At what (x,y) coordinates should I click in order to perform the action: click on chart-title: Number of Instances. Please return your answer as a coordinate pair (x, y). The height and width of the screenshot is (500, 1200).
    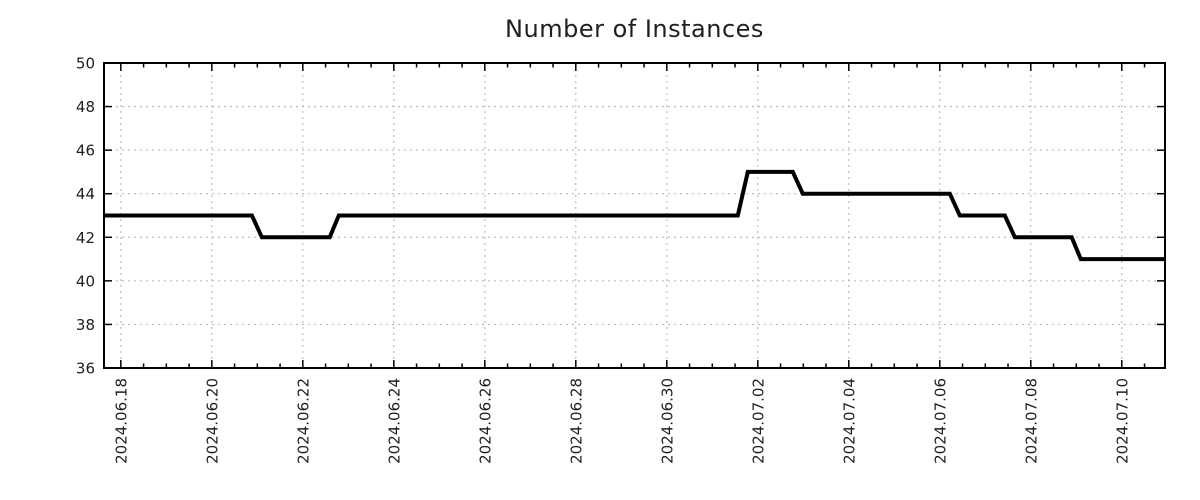
    Looking at the image, I should click on (634, 29).